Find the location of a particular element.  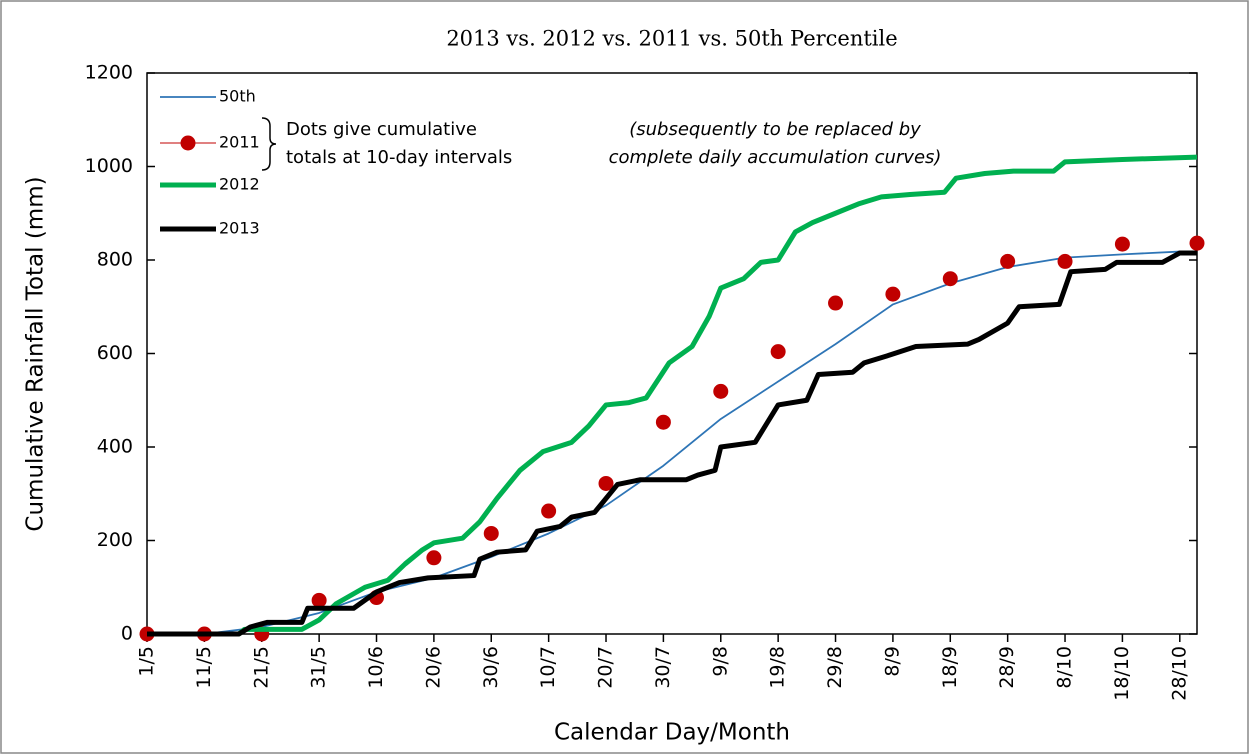

x-tick-label: 18/9 is located at coordinates (950, 667).